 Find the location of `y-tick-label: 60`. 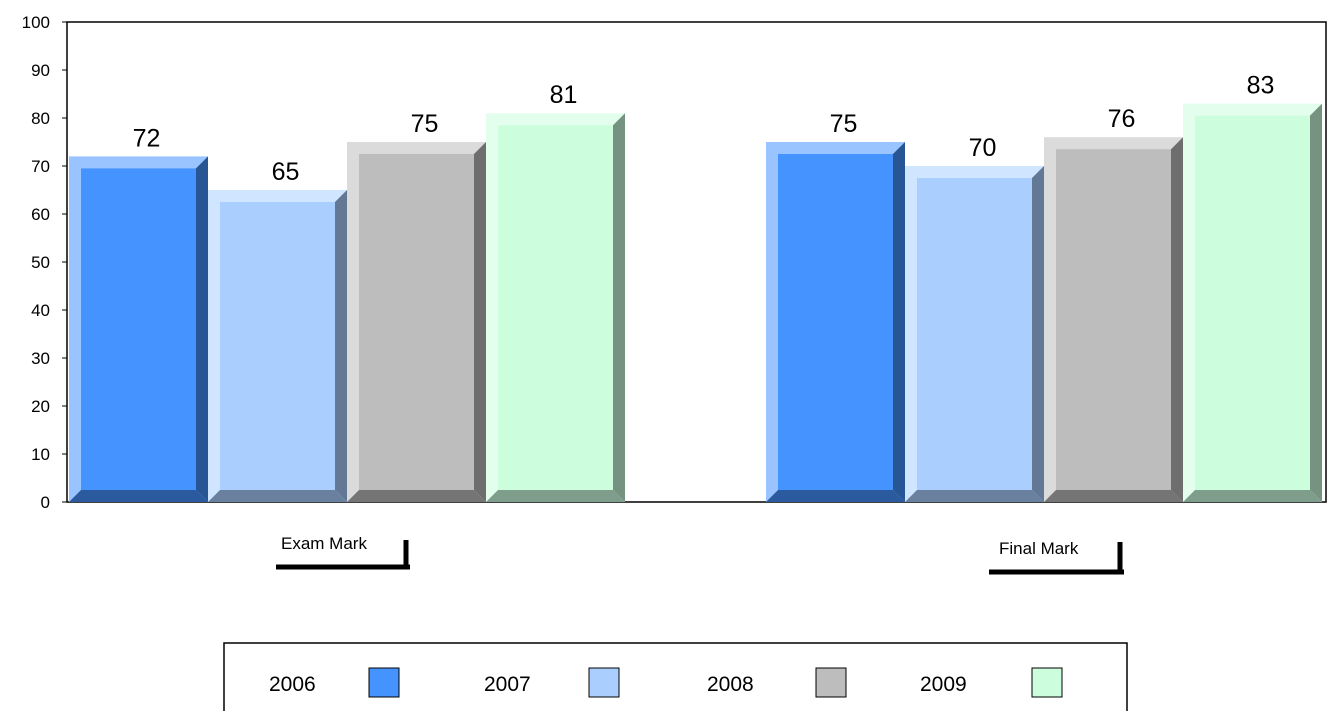

y-tick-label: 60 is located at coordinates (40, 214).